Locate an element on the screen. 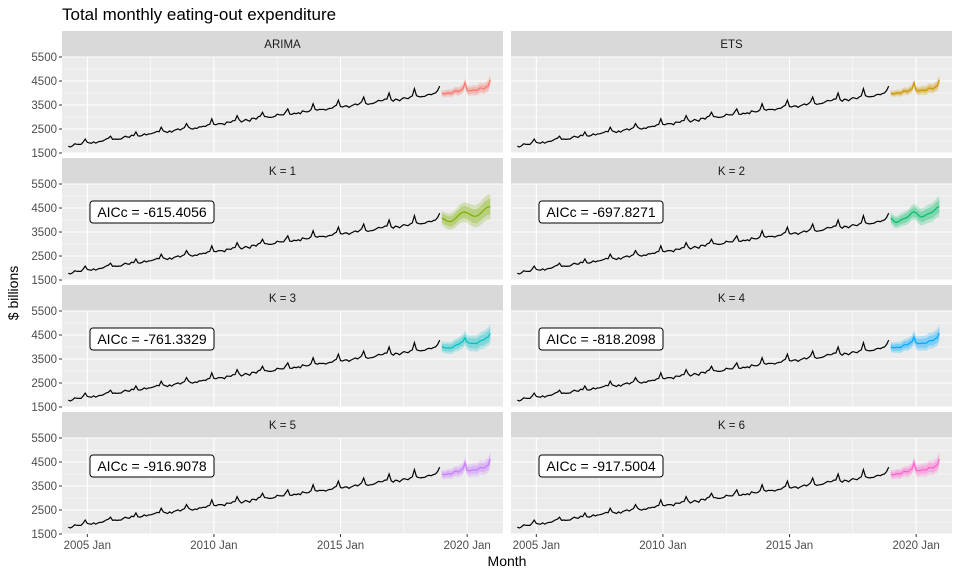 This screenshot has width=960, height=576. panel-k-4: K = 4 AICc = -818.2098 is located at coordinates (731, 346).